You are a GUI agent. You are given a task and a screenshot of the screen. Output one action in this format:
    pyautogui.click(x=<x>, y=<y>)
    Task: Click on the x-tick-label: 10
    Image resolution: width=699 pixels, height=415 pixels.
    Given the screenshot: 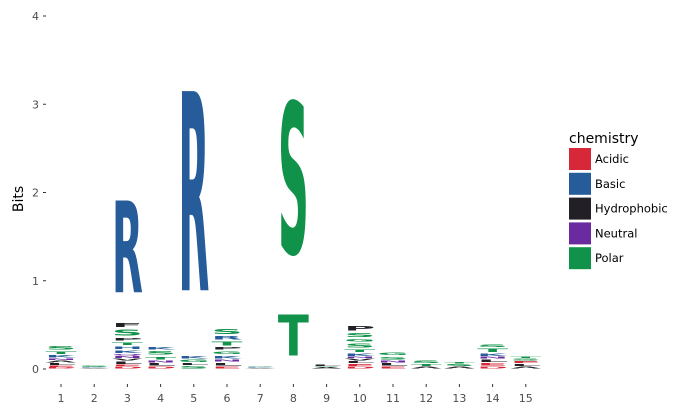 What is the action you would take?
    pyautogui.click(x=360, y=398)
    